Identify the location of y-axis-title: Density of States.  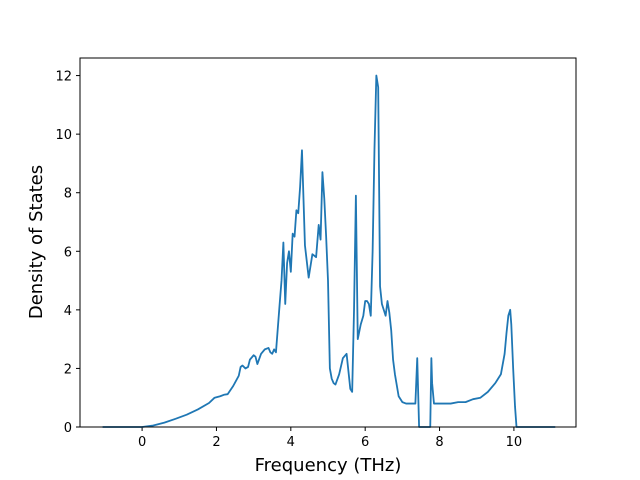
(36, 242).